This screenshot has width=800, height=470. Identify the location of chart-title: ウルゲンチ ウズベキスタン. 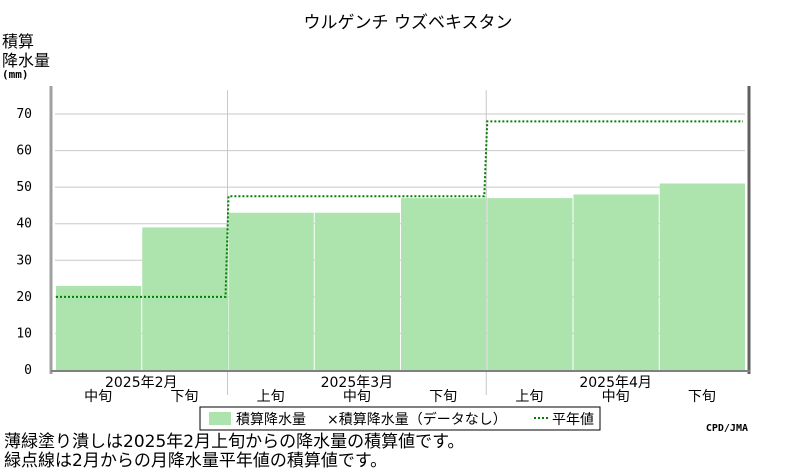
(408, 23).